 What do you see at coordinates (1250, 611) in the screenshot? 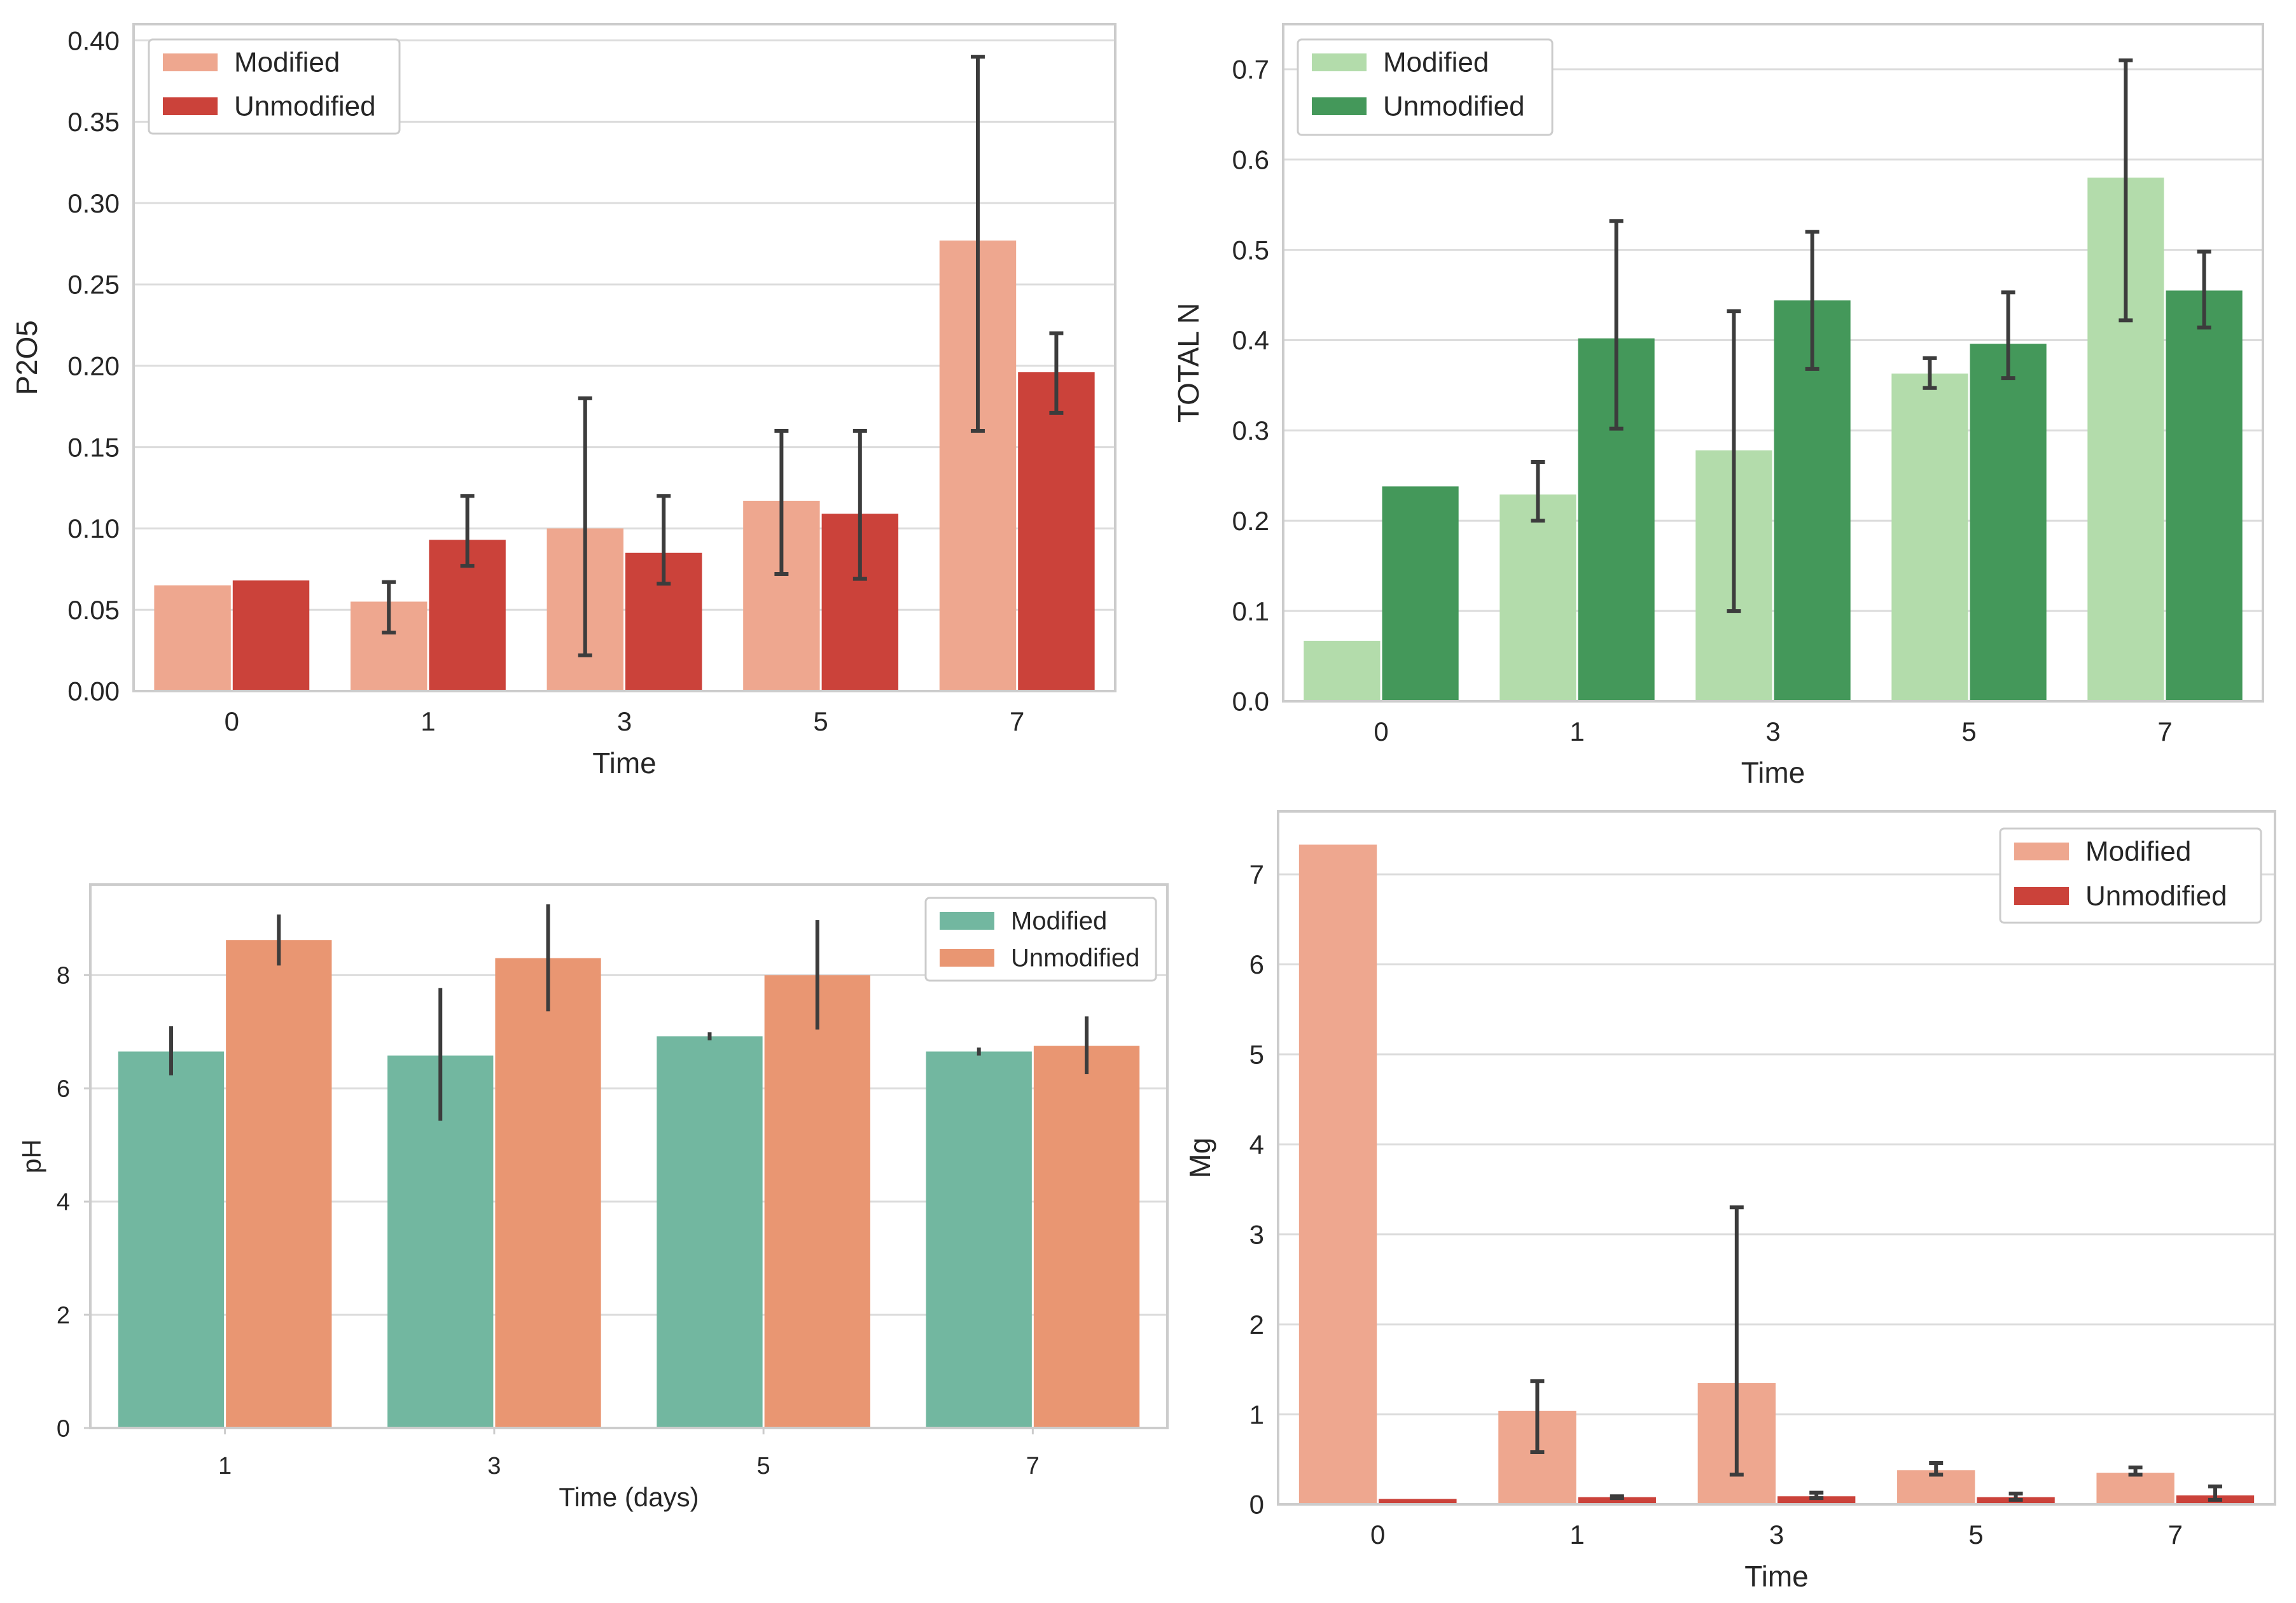
I see `y-tick-label: 0.1` at bounding box center [1250, 611].